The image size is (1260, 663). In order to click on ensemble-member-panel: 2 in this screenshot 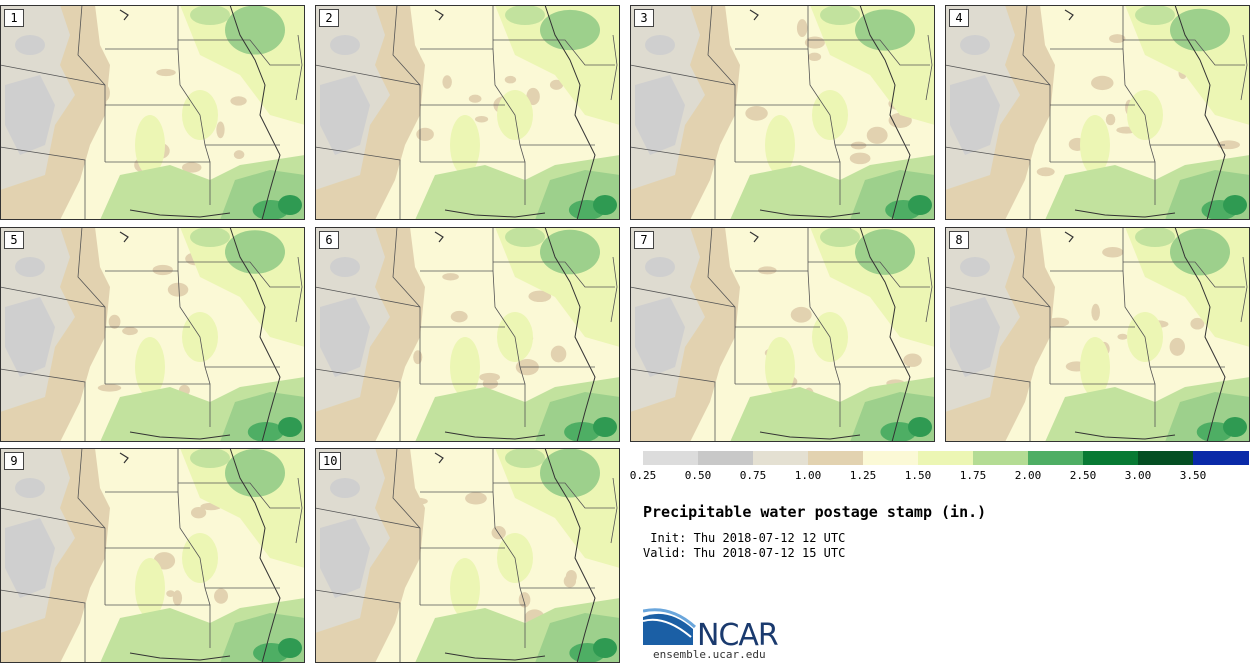, I will do `click(467, 112)`.